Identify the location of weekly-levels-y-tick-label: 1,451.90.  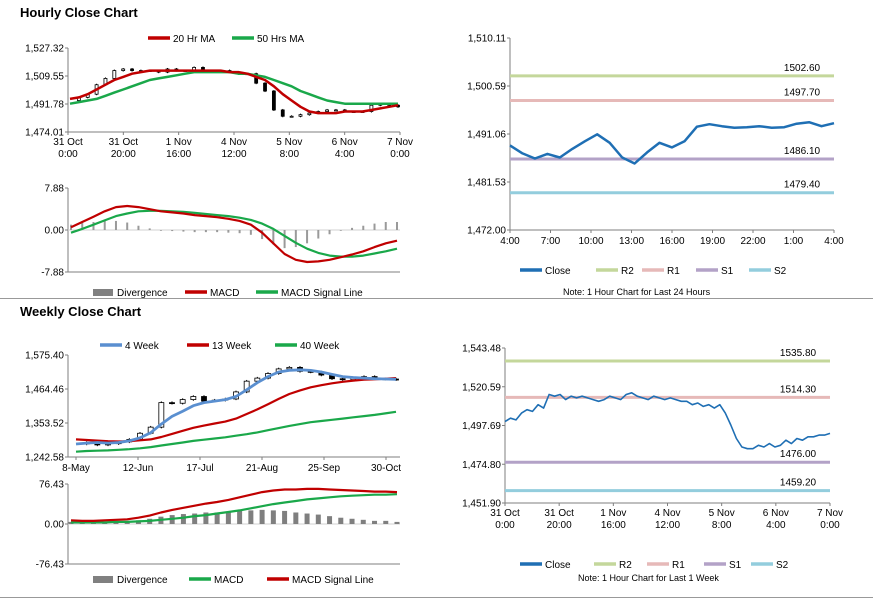
(481, 504).